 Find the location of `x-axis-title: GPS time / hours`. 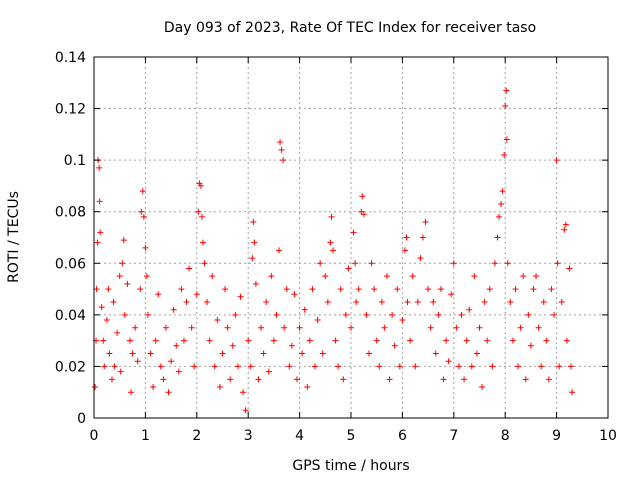

x-axis-title: GPS time / hours is located at coordinates (350, 466).